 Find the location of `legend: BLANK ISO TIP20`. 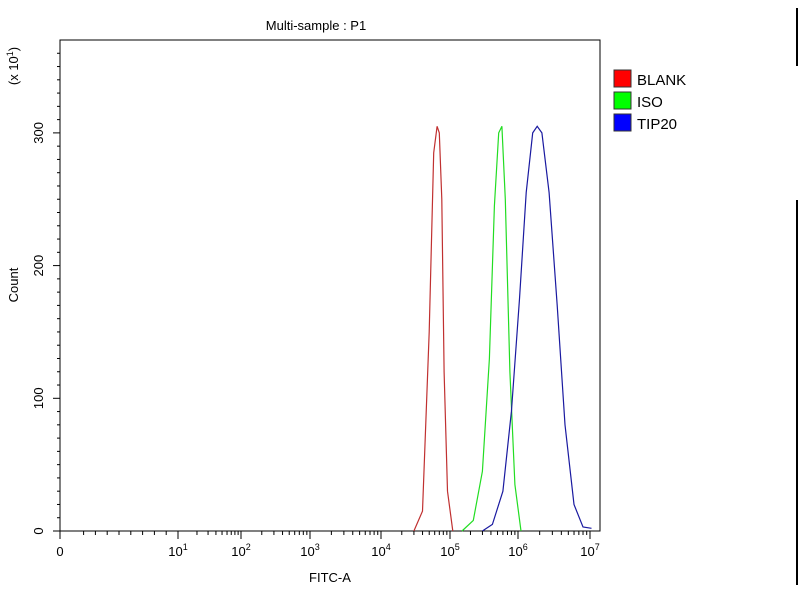

legend: BLANK ISO TIP20 is located at coordinates (649, 101).